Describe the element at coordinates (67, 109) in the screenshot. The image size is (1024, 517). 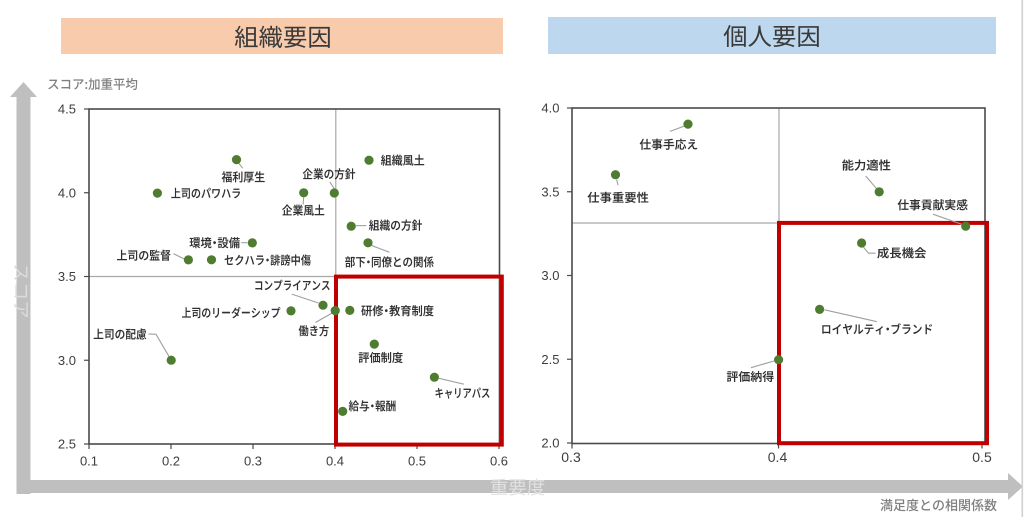
I see `svg-text: 4.5` at that location.